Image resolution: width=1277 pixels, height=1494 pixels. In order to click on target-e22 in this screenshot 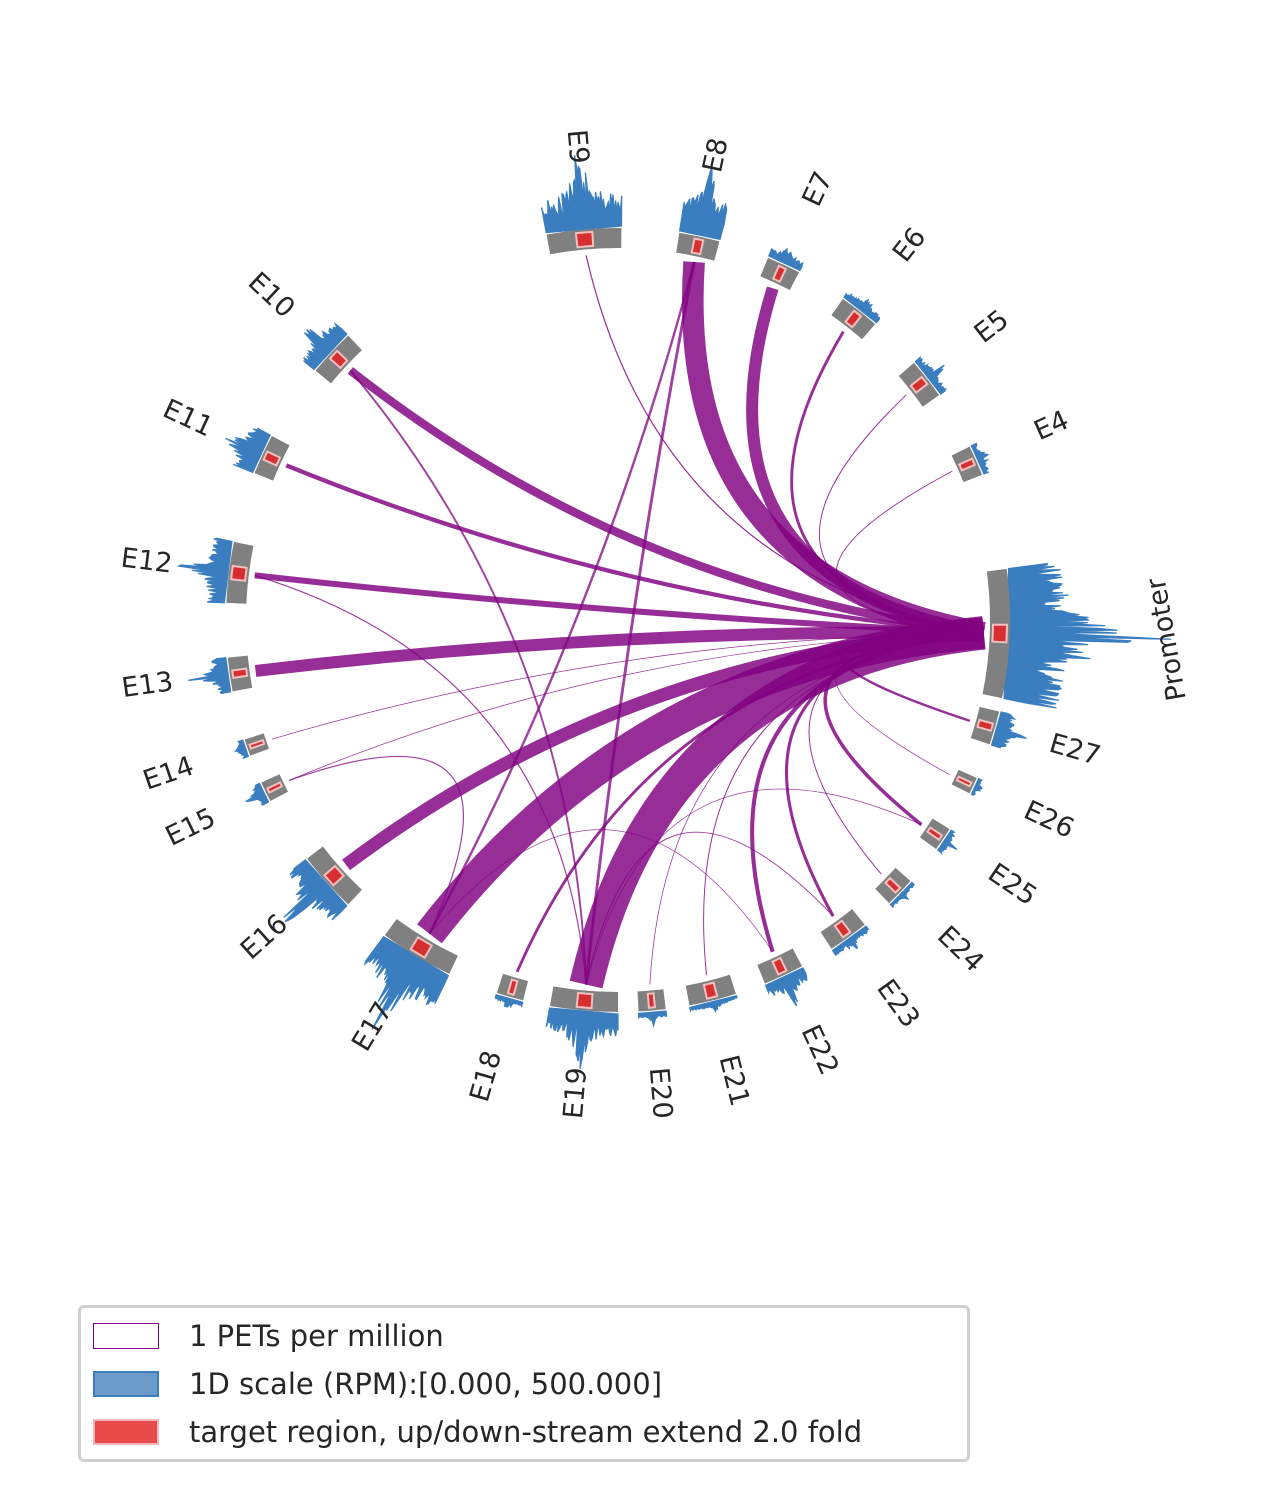, I will do `click(779, 966)`.